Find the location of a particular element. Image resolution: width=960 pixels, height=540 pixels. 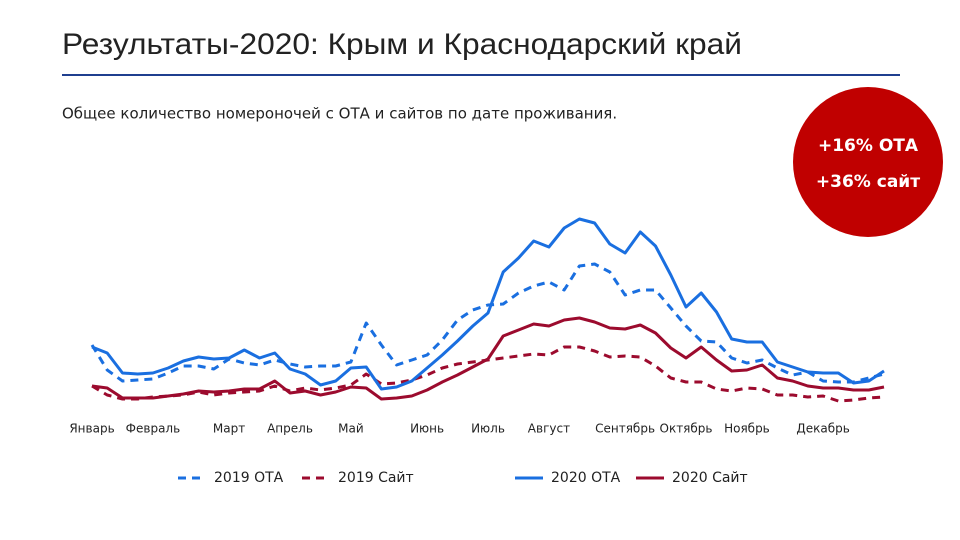

x-tick-label: Апрель is located at coordinates (290, 429).